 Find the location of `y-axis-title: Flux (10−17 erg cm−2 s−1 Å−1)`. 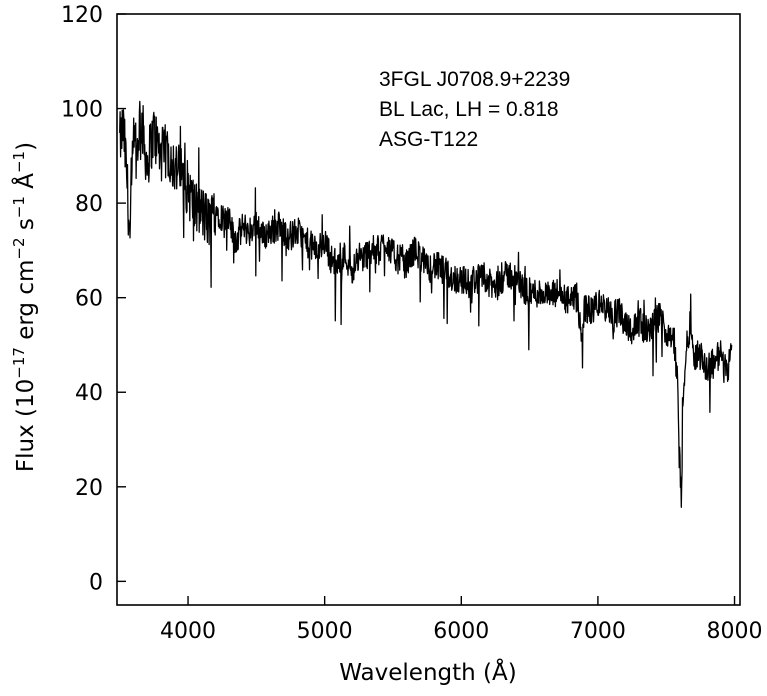

y-axis-title: Flux (10−17 erg cm−2 s−1 Å−1) is located at coordinates (24, 307).